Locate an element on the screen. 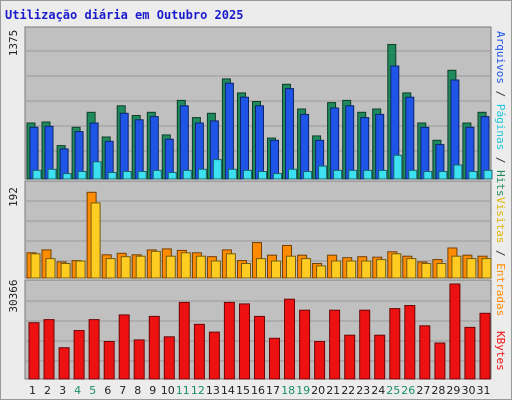  legend-hits: Hits is located at coordinates (500, 183).